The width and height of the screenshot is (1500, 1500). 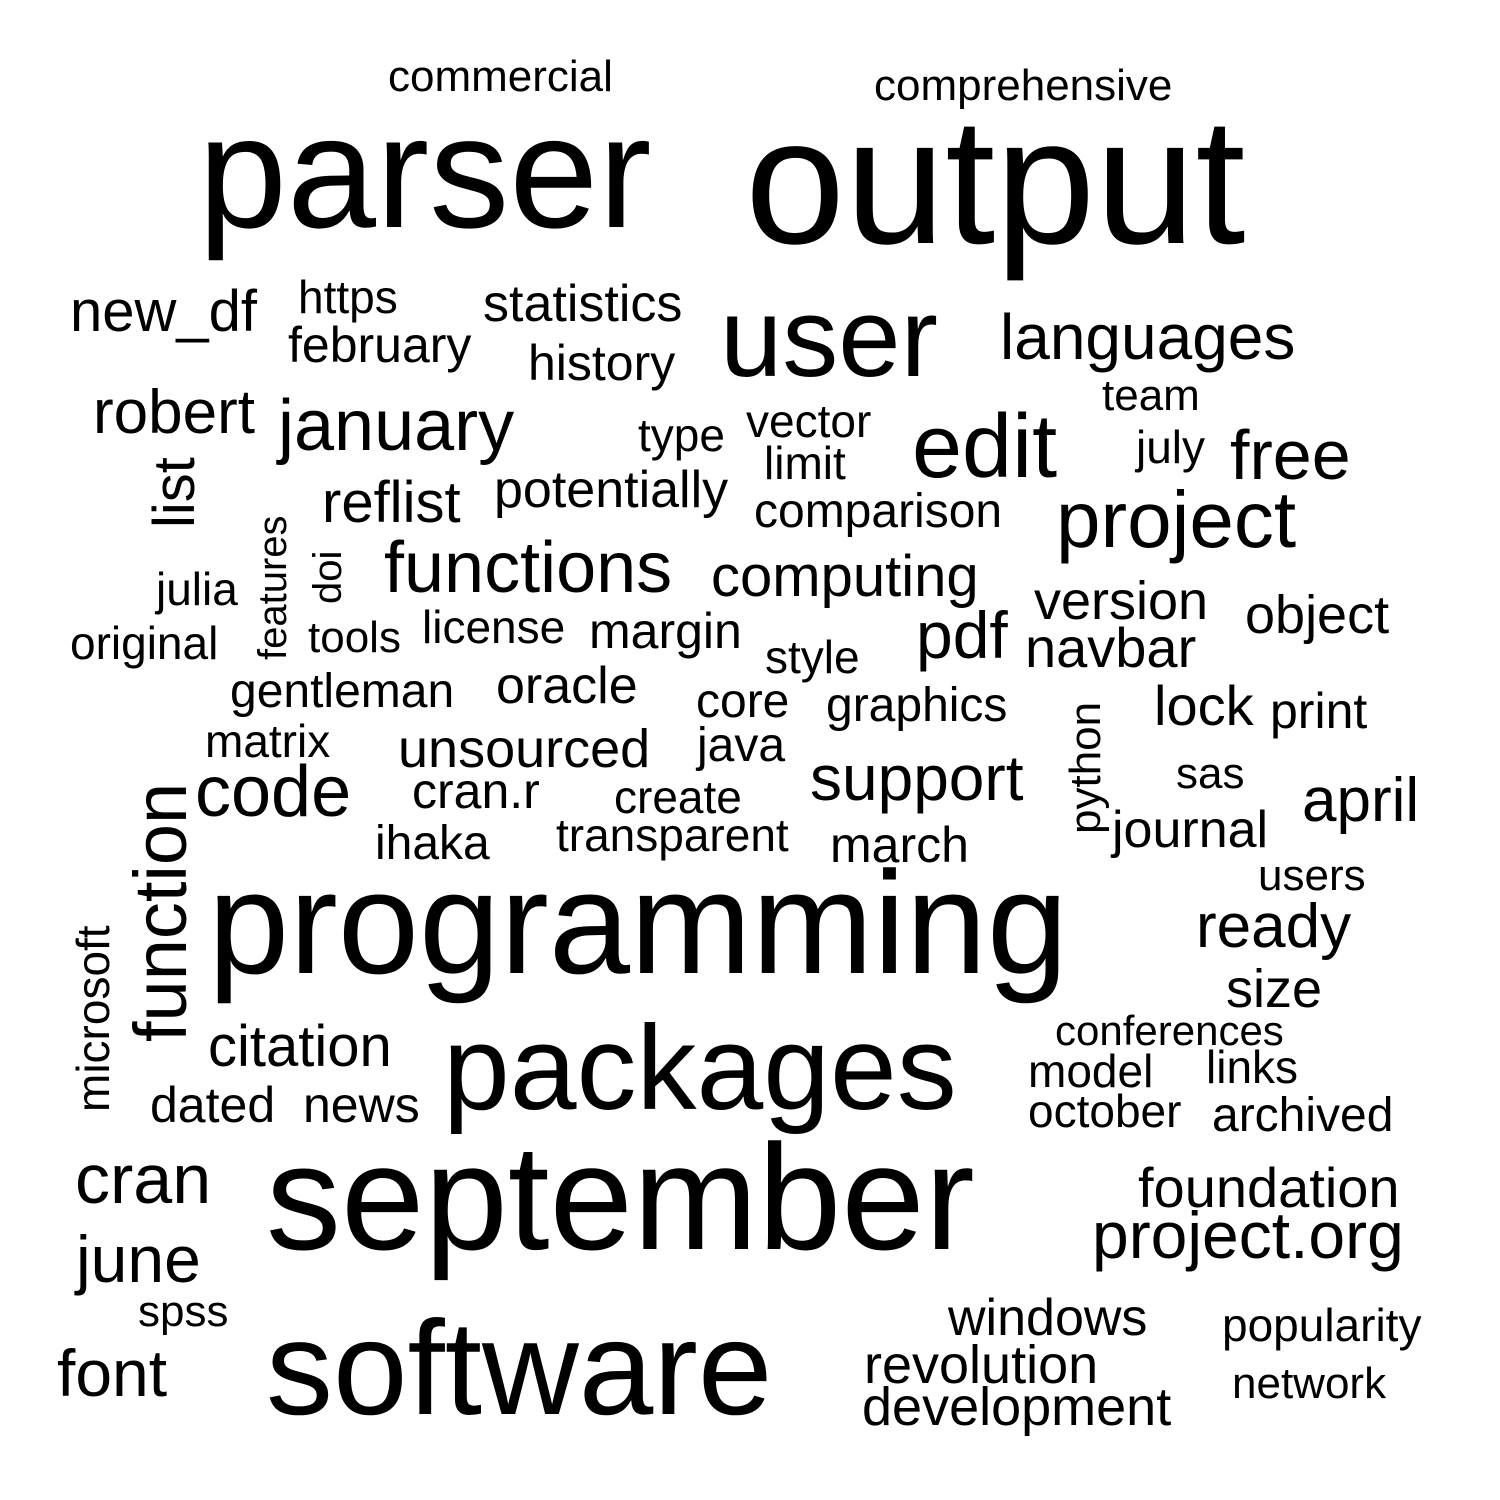 I want to click on word-popularity: popularity, so click(x=1322, y=1325).